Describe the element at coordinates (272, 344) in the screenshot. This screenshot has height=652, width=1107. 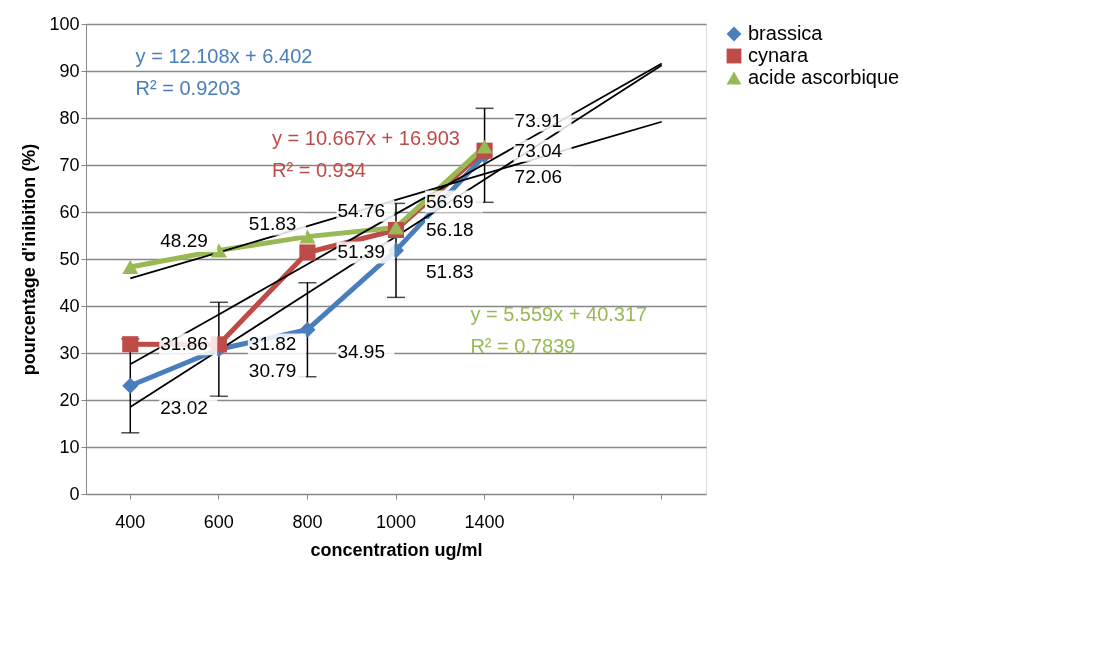
I see `data-label: 31.82` at that location.